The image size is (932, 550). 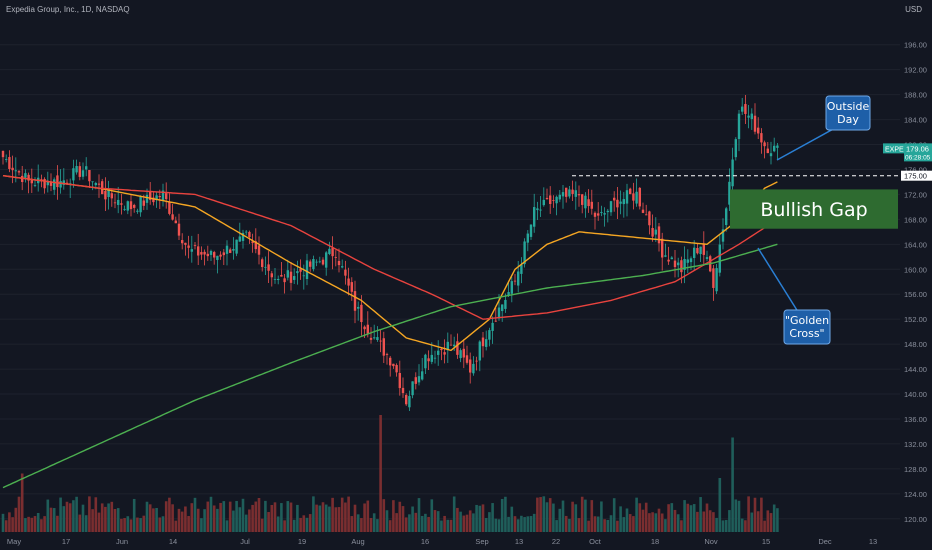 What do you see at coordinates (915, 419) in the screenshot?
I see `price-tick-label: 136.00` at bounding box center [915, 419].